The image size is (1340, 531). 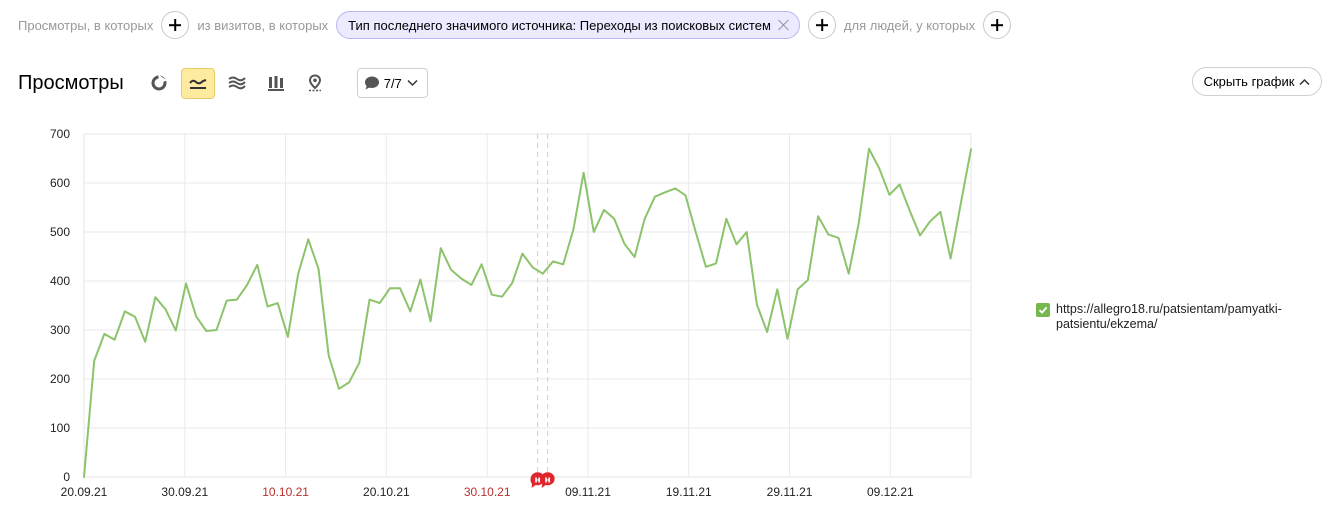 I want to click on legend-checkbox, so click(x=1043, y=310).